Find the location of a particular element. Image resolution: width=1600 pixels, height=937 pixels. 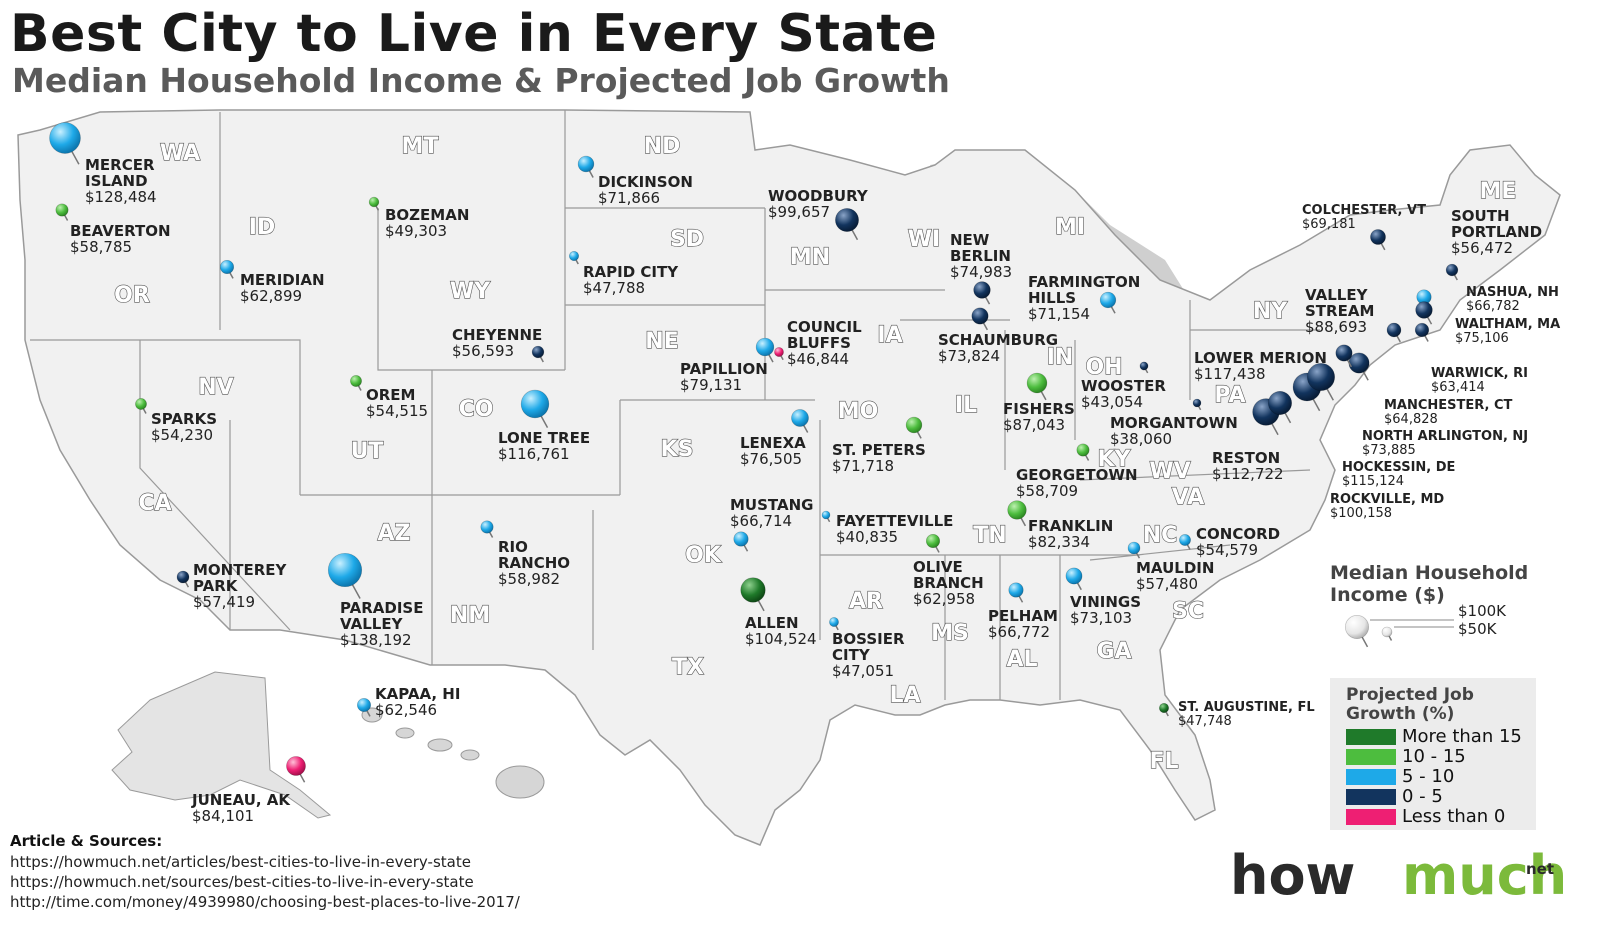

map-pin-waltham-ma is located at coordinates (1424, 313).